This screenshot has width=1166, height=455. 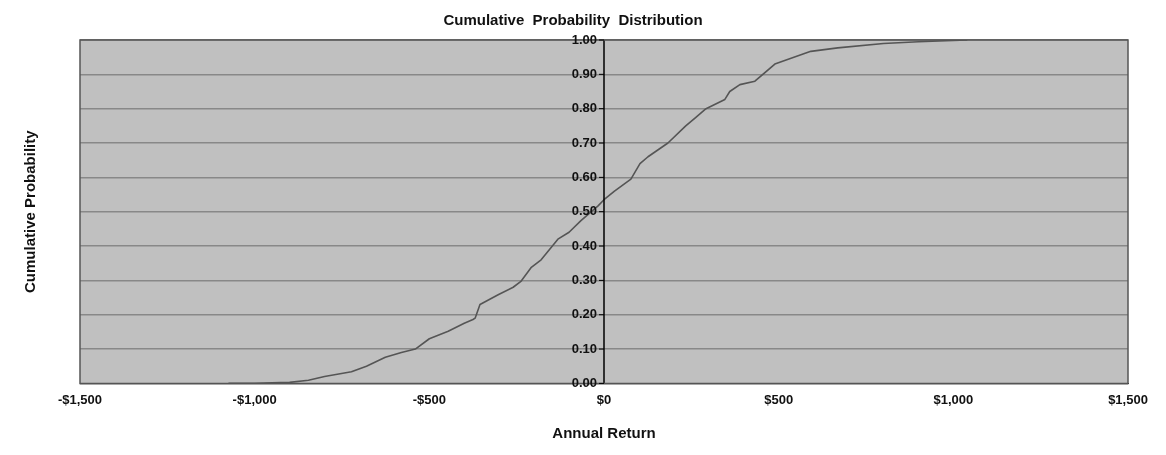 What do you see at coordinates (604, 399) in the screenshot?
I see `x-tick-label: $0` at bounding box center [604, 399].